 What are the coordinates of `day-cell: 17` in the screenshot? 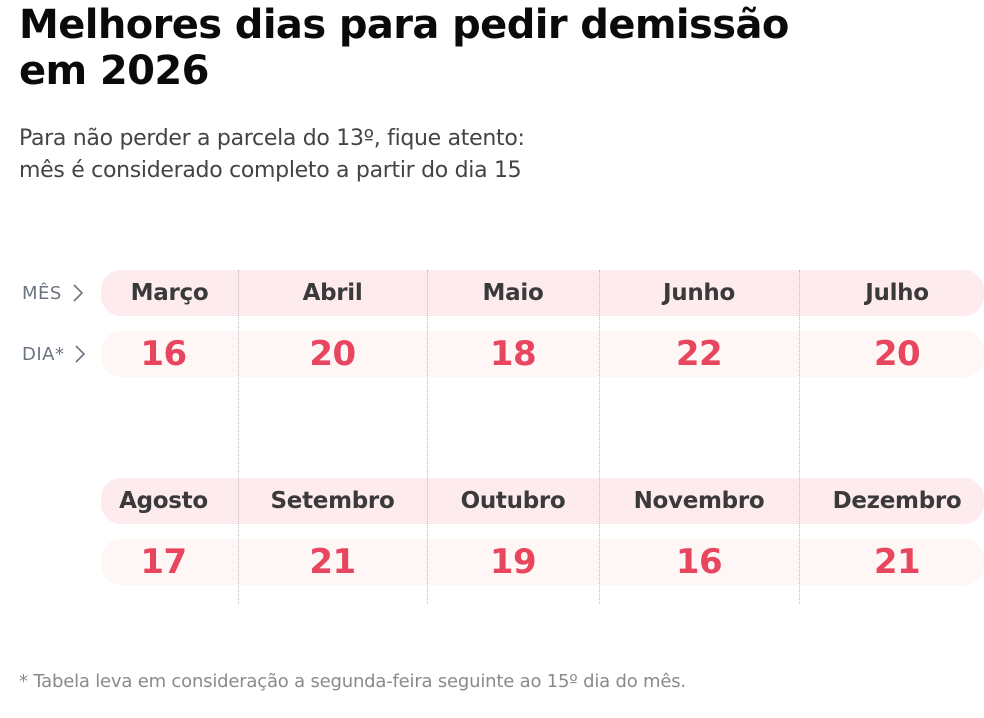 It's located at (163, 562).